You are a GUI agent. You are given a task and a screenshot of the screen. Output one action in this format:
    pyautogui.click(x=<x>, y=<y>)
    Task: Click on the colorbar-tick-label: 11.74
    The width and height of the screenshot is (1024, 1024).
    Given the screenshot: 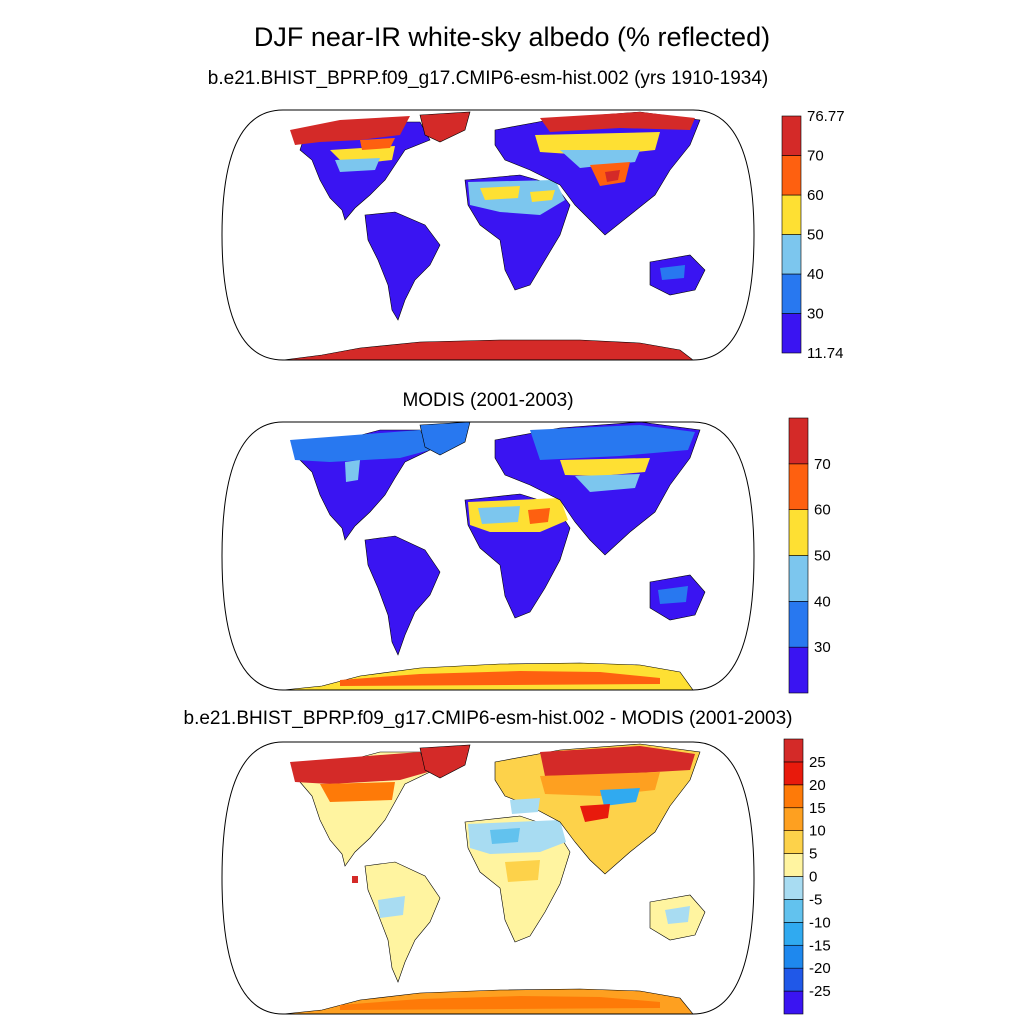 What is the action you would take?
    pyautogui.click(x=825, y=353)
    